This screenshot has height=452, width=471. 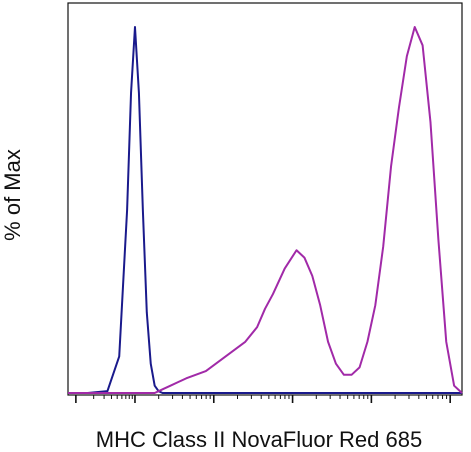 What do you see at coordinates (12, 195) in the screenshot?
I see `y-axis-label: % of Max` at bounding box center [12, 195].